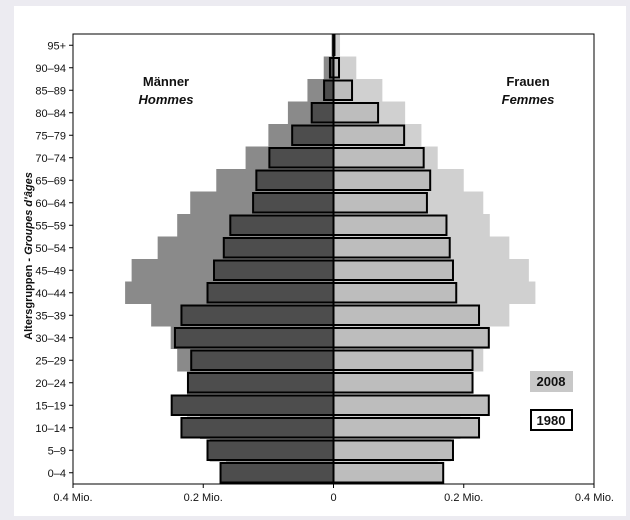 The height and width of the screenshot is (520, 630). I want to click on legend-swatch-2008, so click(551, 381).